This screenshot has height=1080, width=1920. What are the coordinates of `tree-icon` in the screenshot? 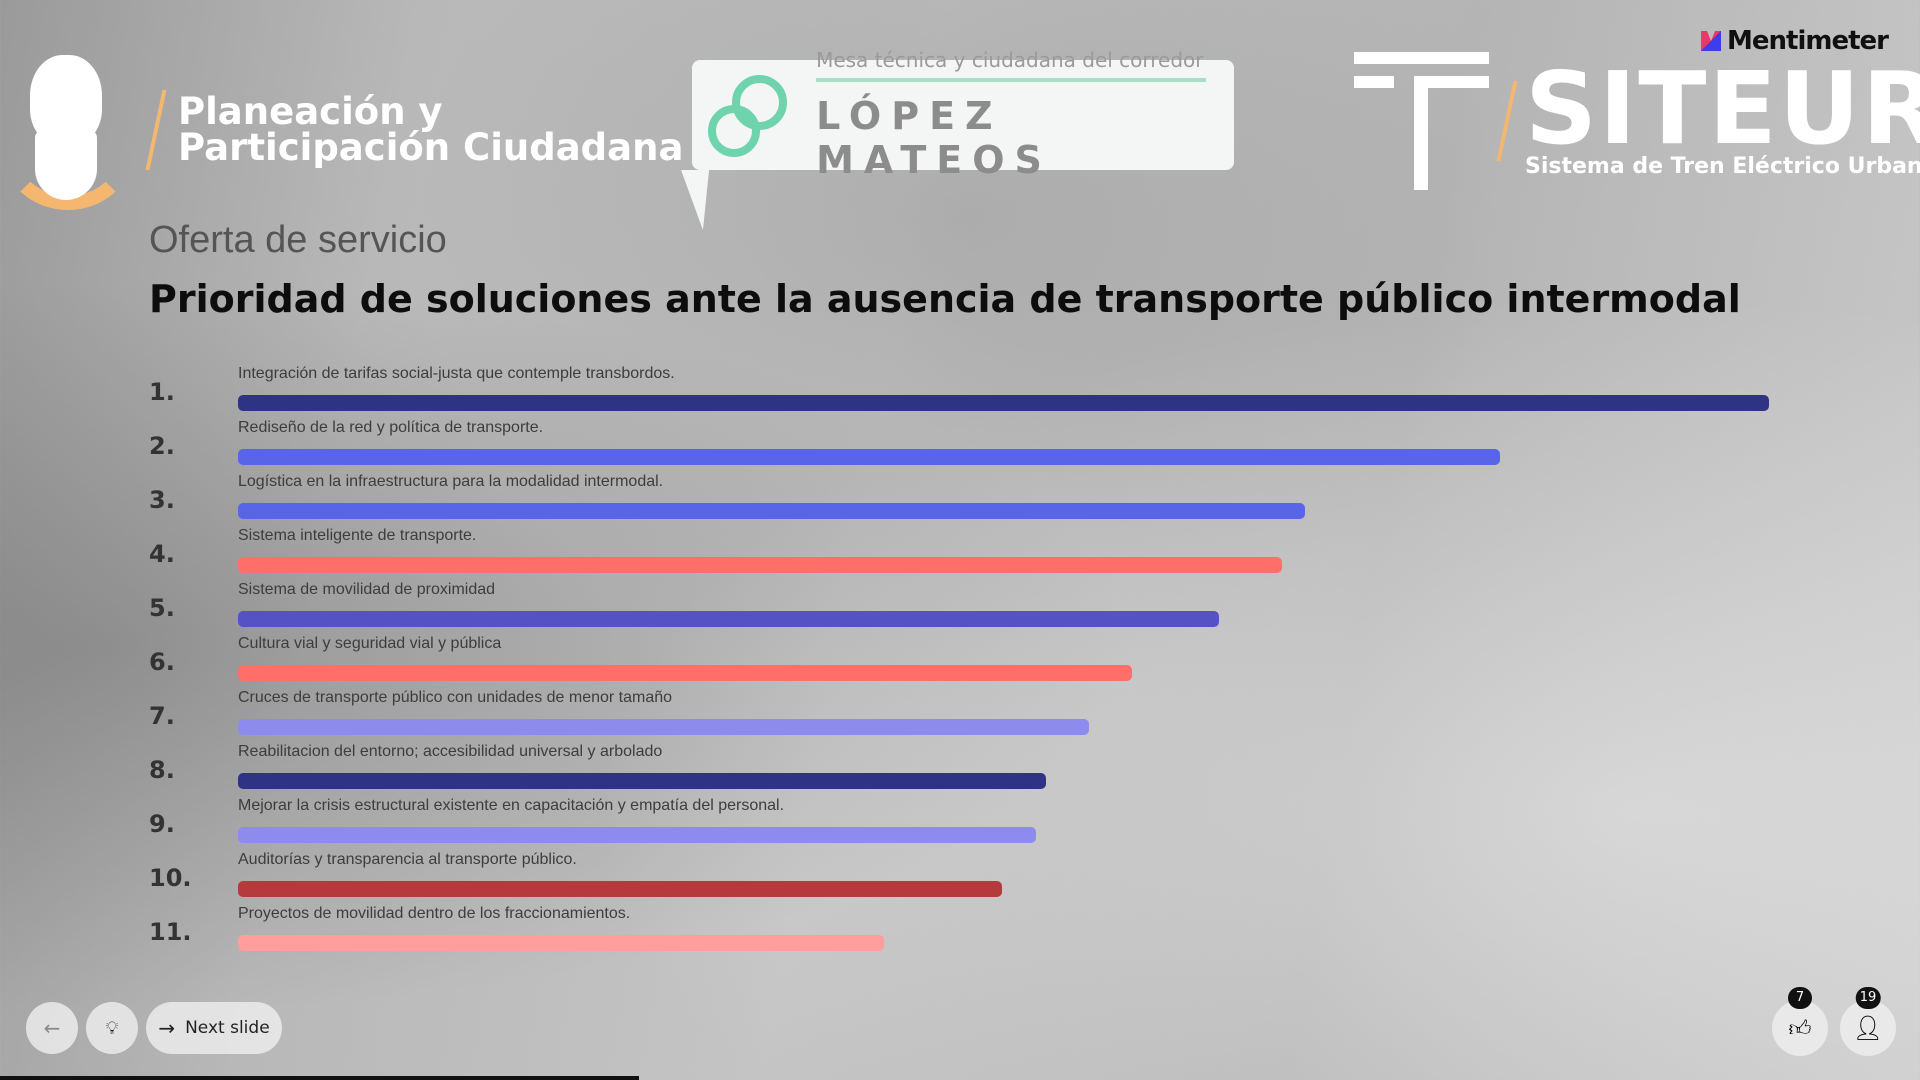 It's located at (70, 130).